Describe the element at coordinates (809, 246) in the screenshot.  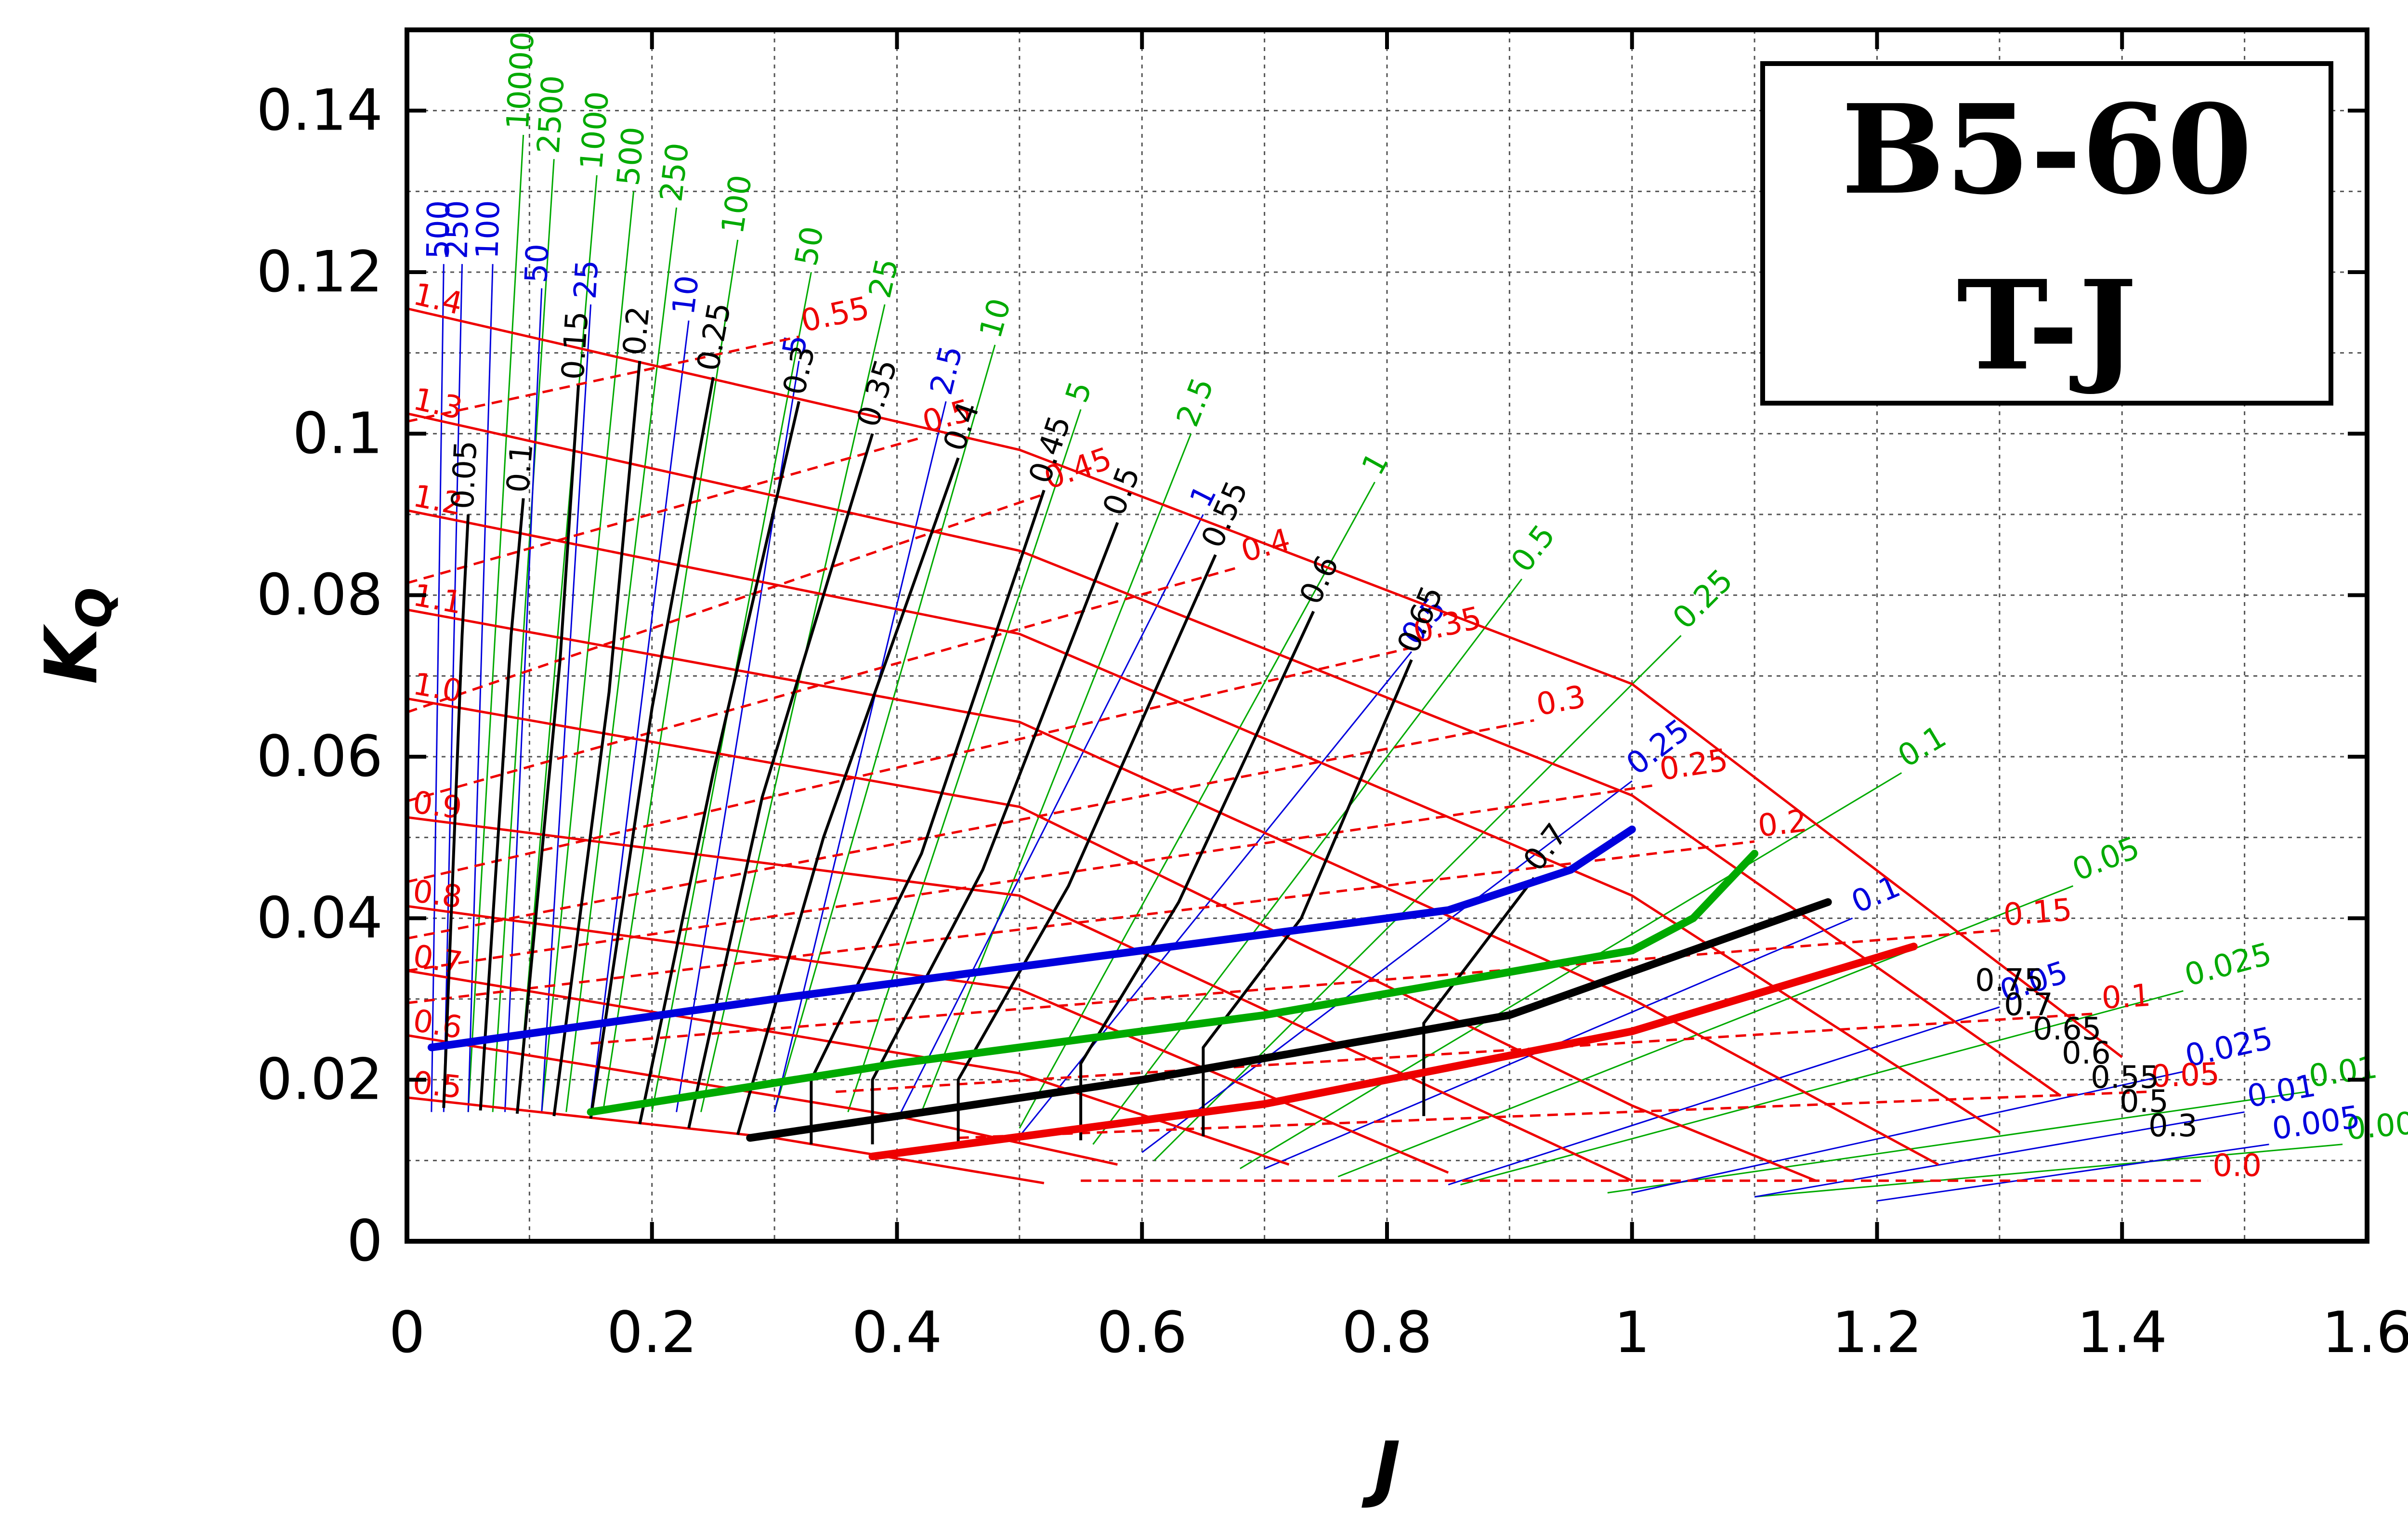
I see `green-family-label: 50` at that location.